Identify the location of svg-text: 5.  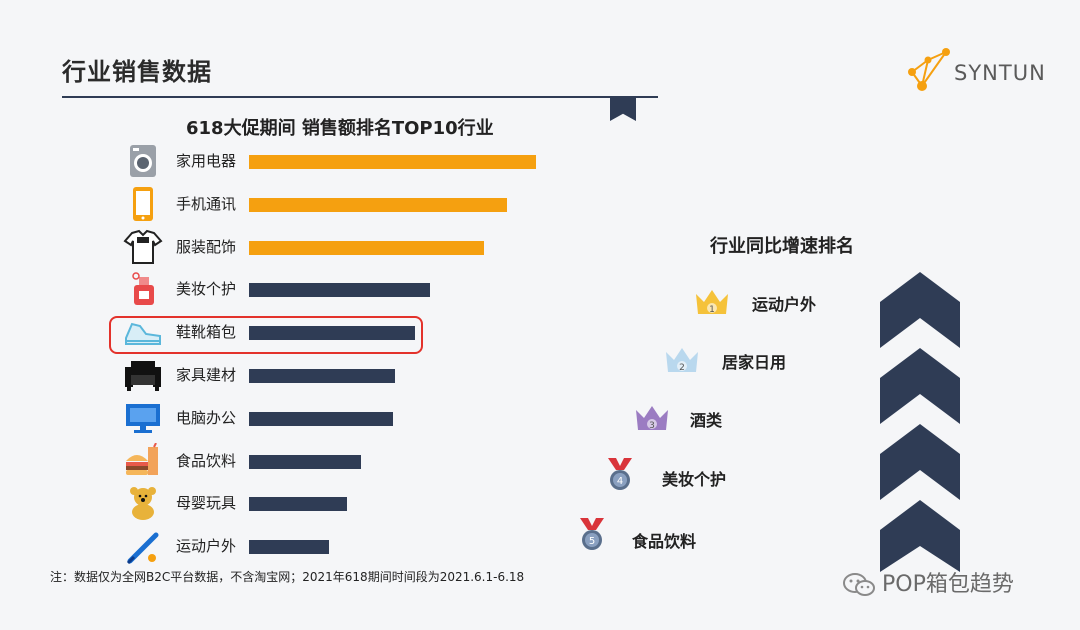
(592, 541).